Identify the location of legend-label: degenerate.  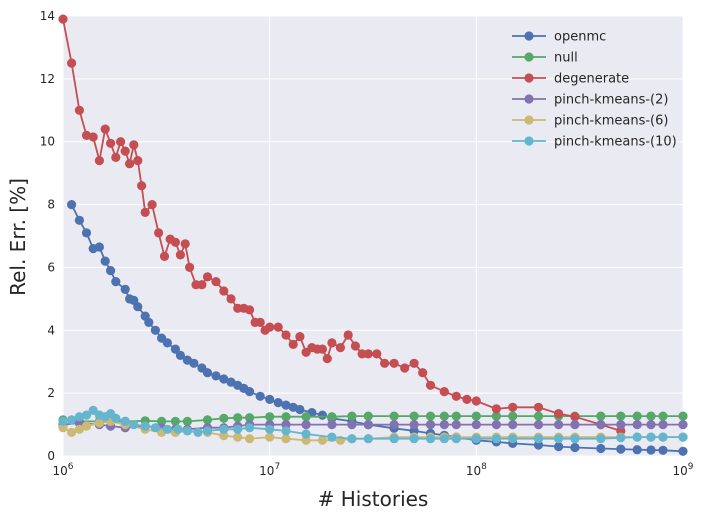
(591, 79).